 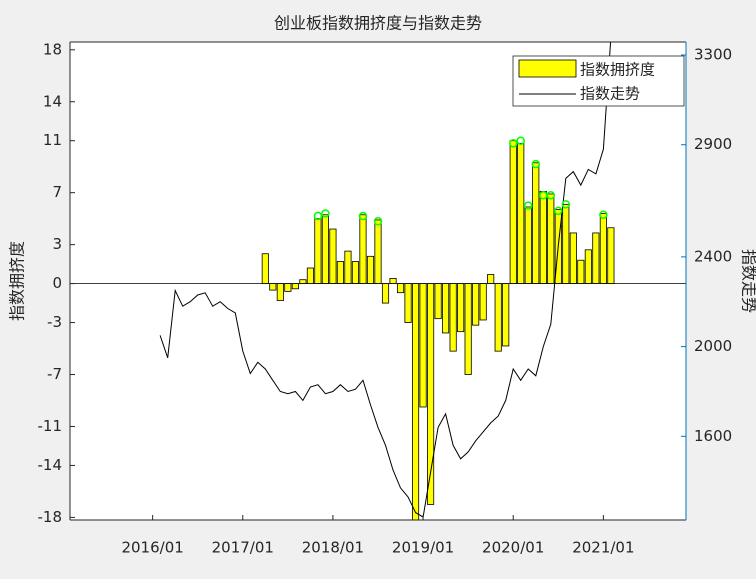 What do you see at coordinates (617, 70) in the screenshot?
I see `legend-label: 指数拥挤度` at bounding box center [617, 70].